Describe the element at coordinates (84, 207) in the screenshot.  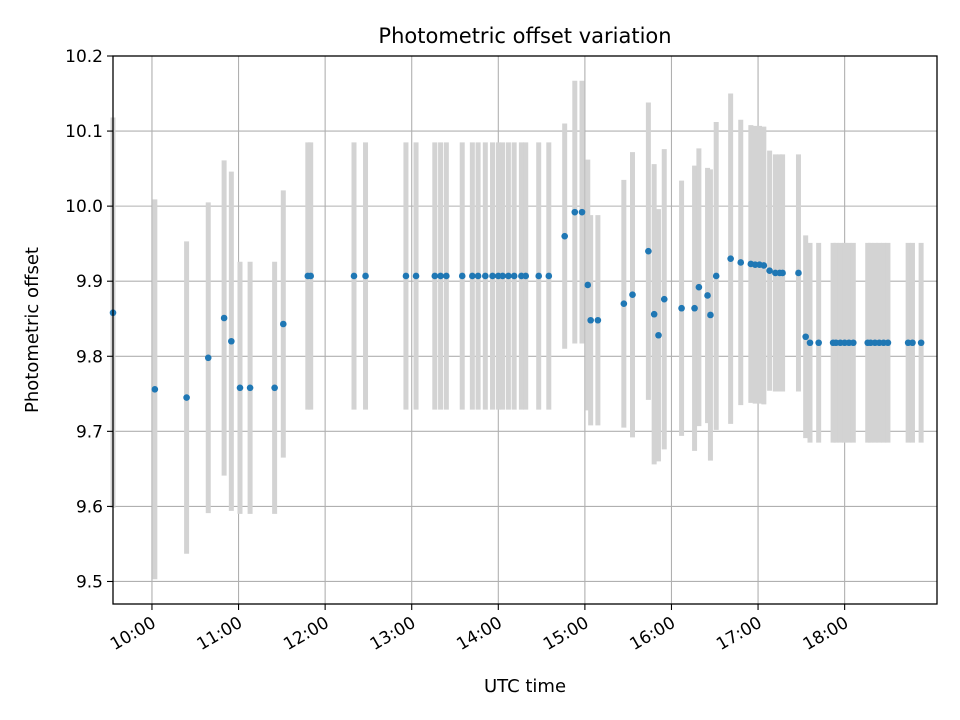
I see `y-tick-label: 10.0` at that location.